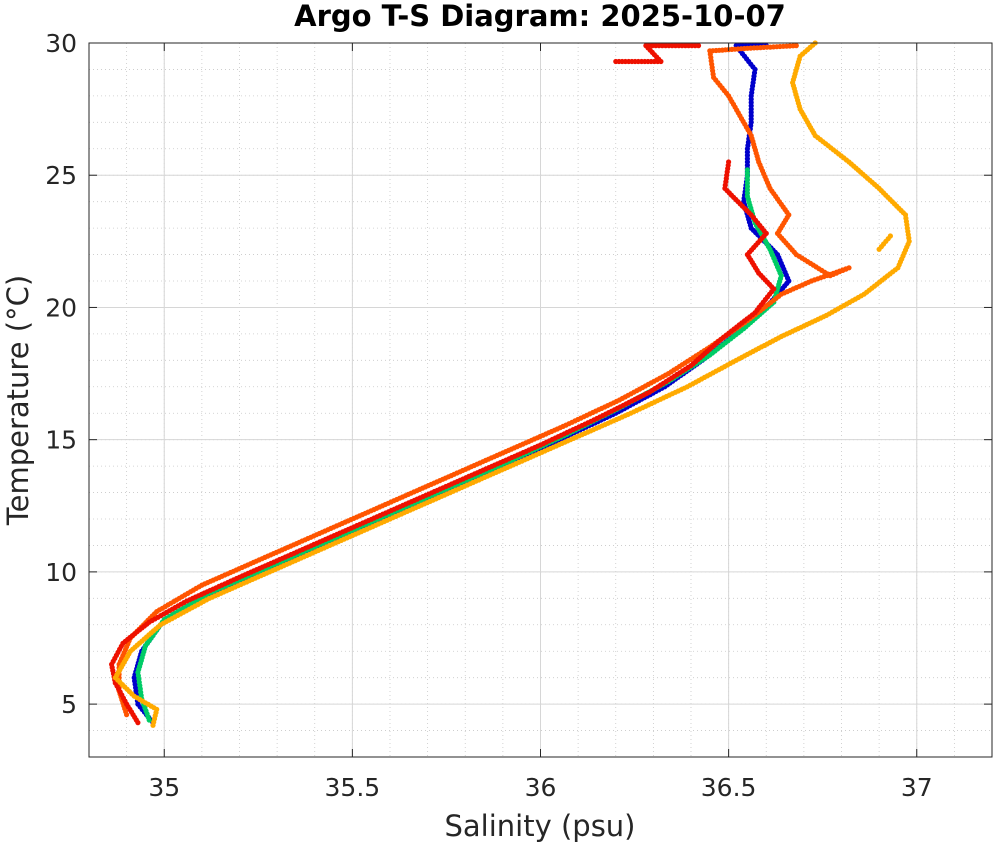 The width and height of the screenshot is (997, 846). What do you see at coordinates (61, 440) in the screenshot?
I see `y-tick-label: 15` at bounding box center [61, 440].